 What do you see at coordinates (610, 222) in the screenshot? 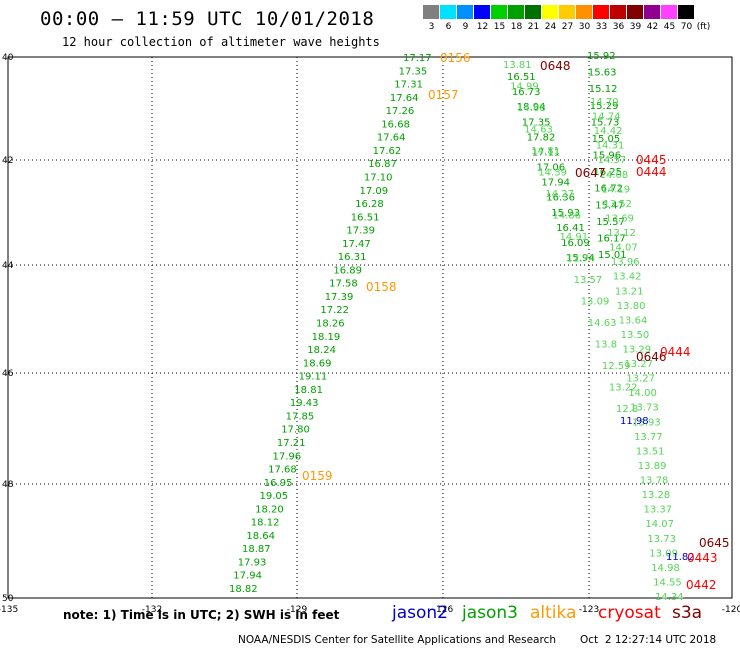
I see `jason3-swh-value: 15.57` at bounding box center [610, 222].